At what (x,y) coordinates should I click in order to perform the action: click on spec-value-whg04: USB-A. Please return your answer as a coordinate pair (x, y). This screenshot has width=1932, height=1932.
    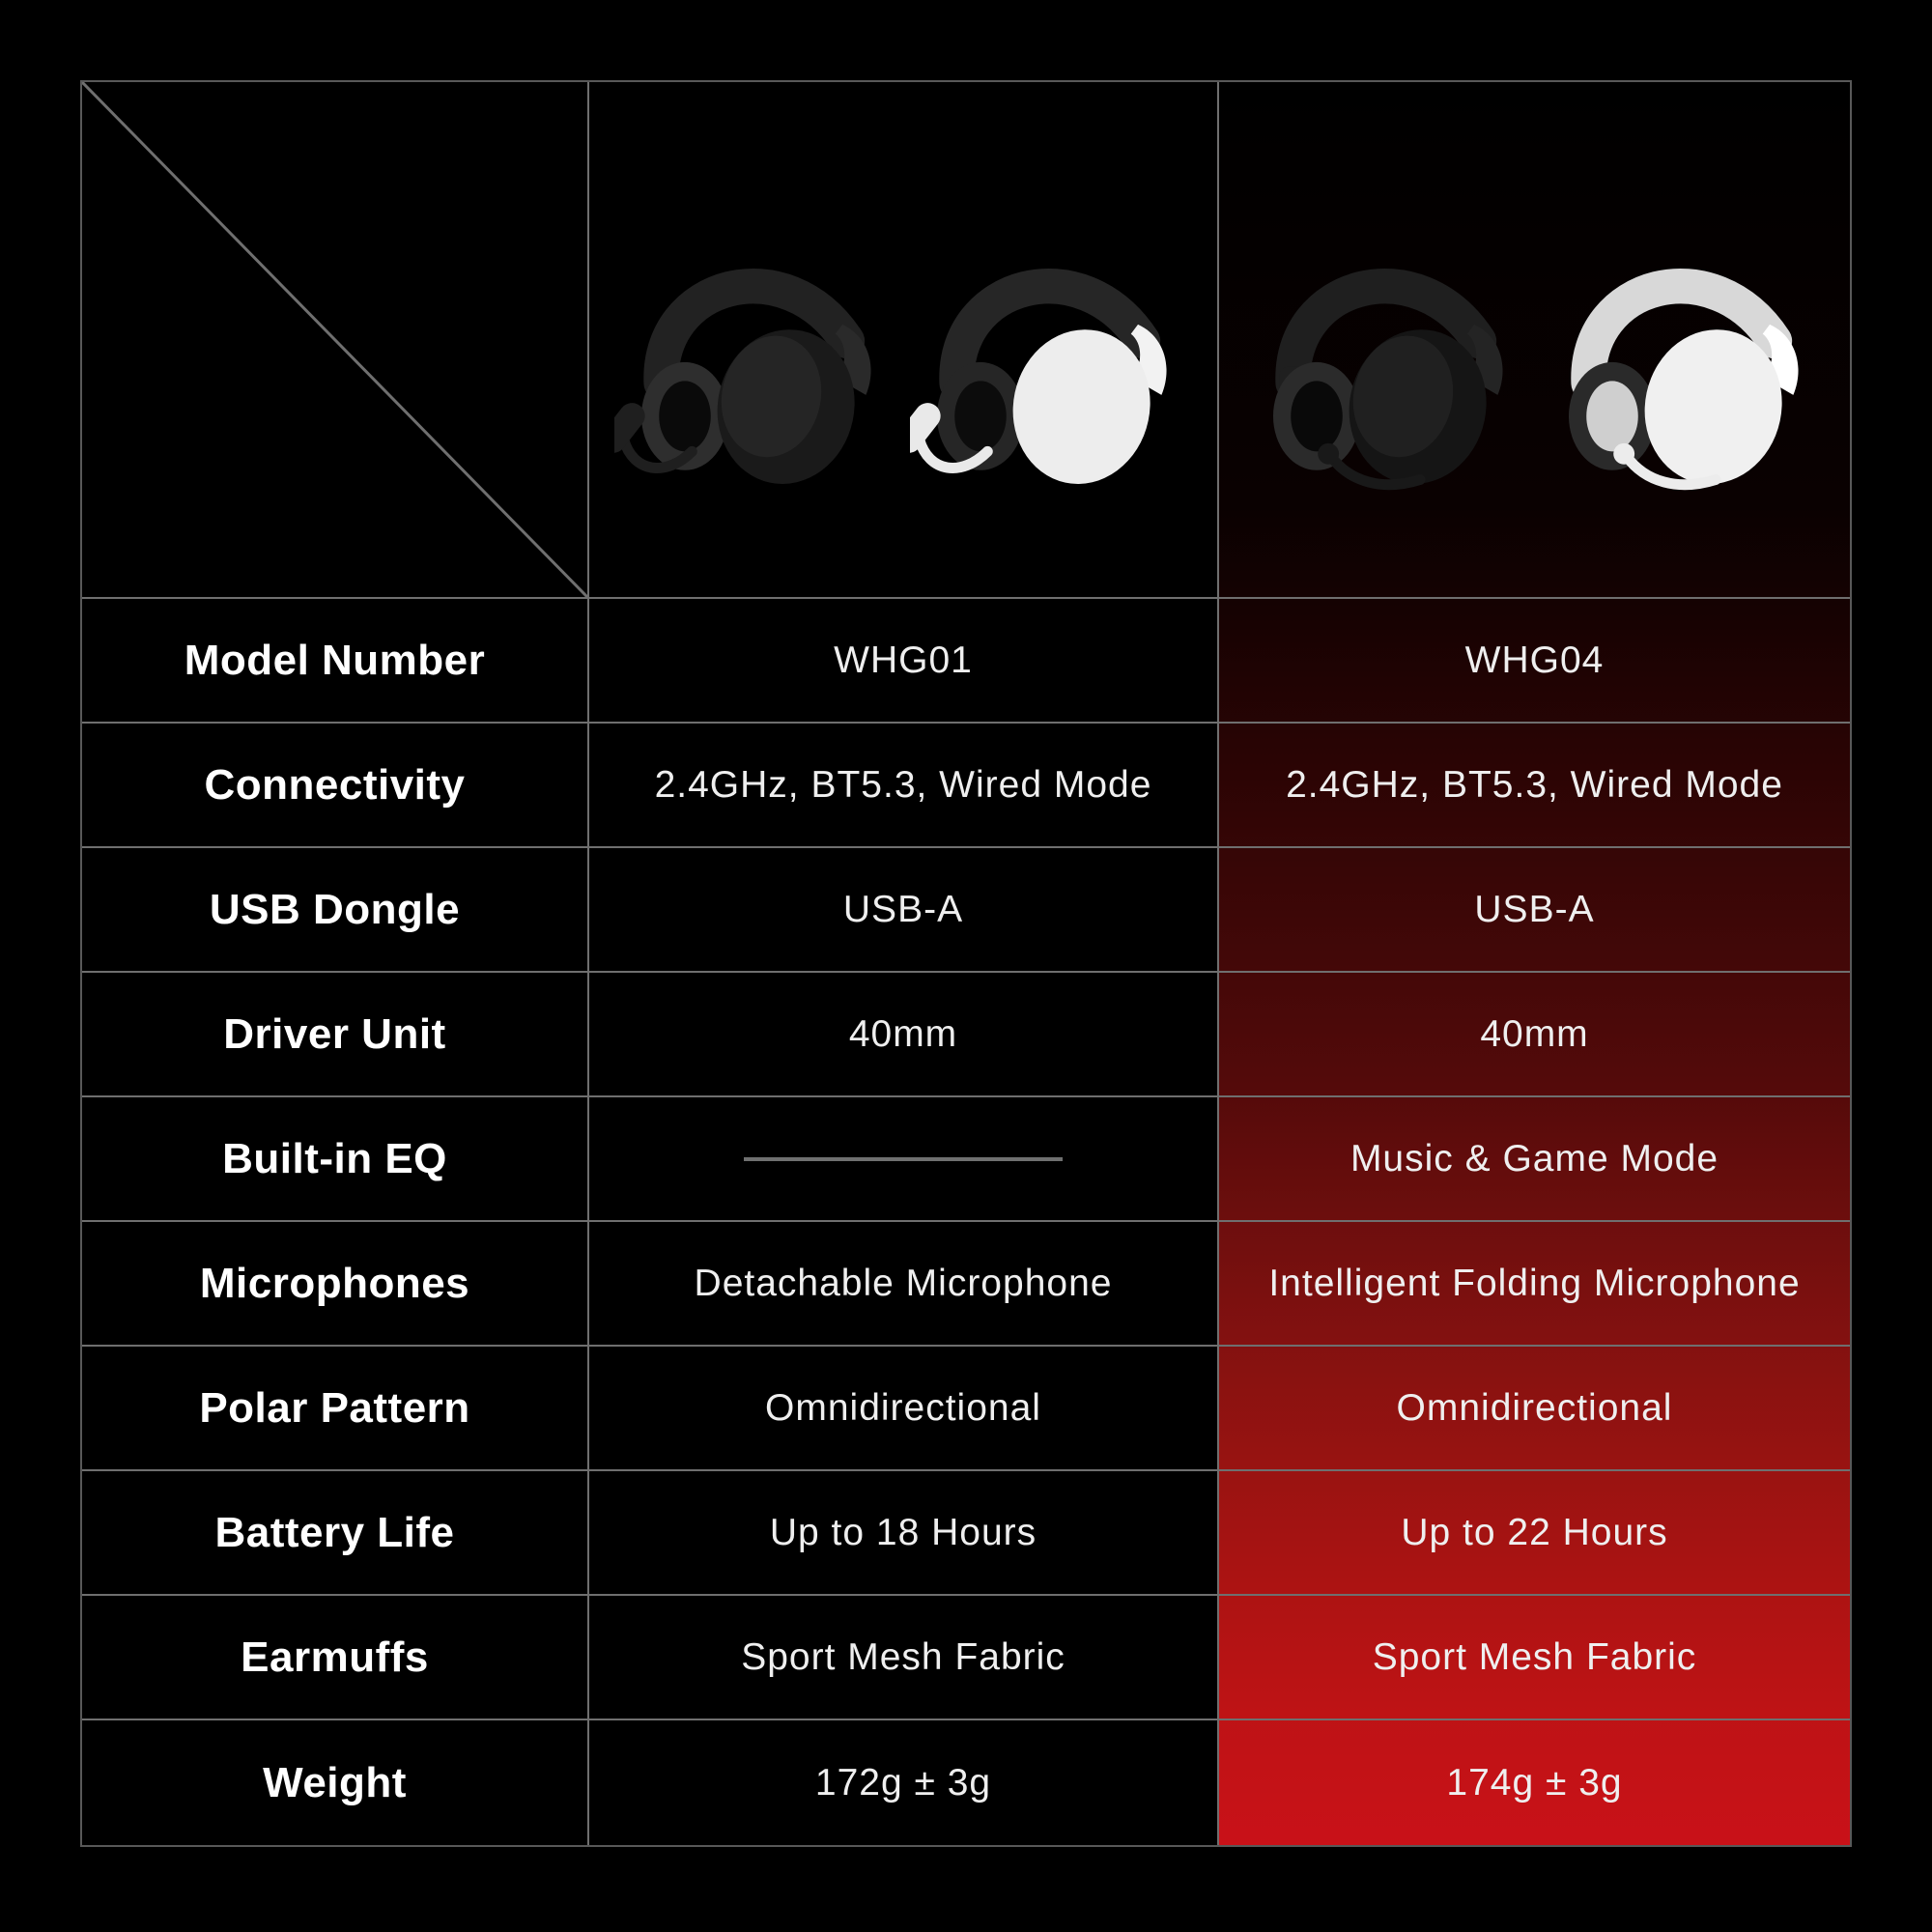
    Looking at the image, I should click on (1534, 909).